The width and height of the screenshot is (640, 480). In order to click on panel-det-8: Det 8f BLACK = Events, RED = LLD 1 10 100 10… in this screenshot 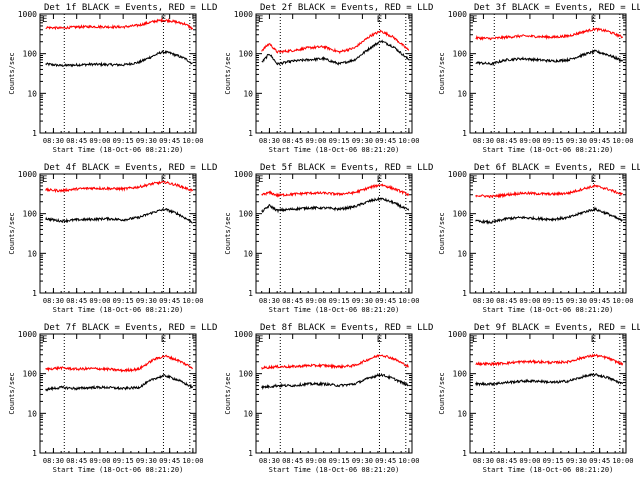, I will do `click(328, 398)`.